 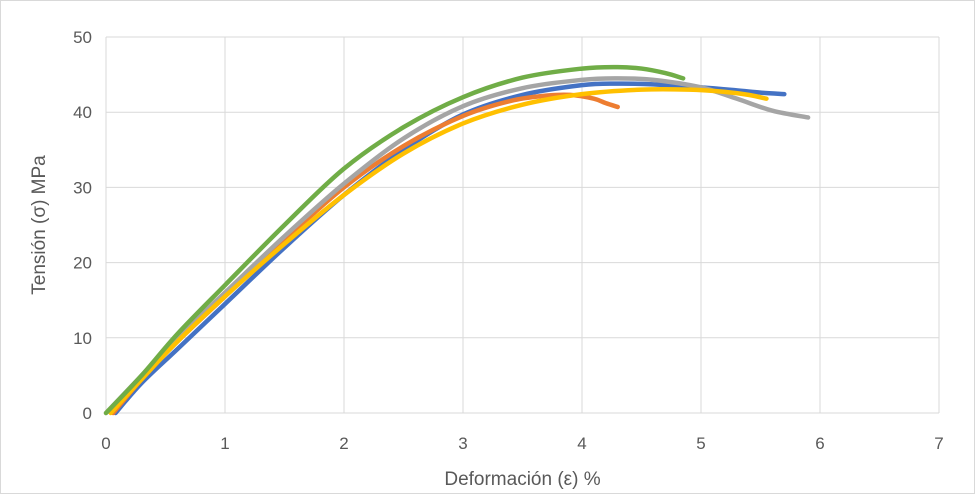 I want to click on x-axis-title: Deformación (ε) %, so click(x=522, y=479).